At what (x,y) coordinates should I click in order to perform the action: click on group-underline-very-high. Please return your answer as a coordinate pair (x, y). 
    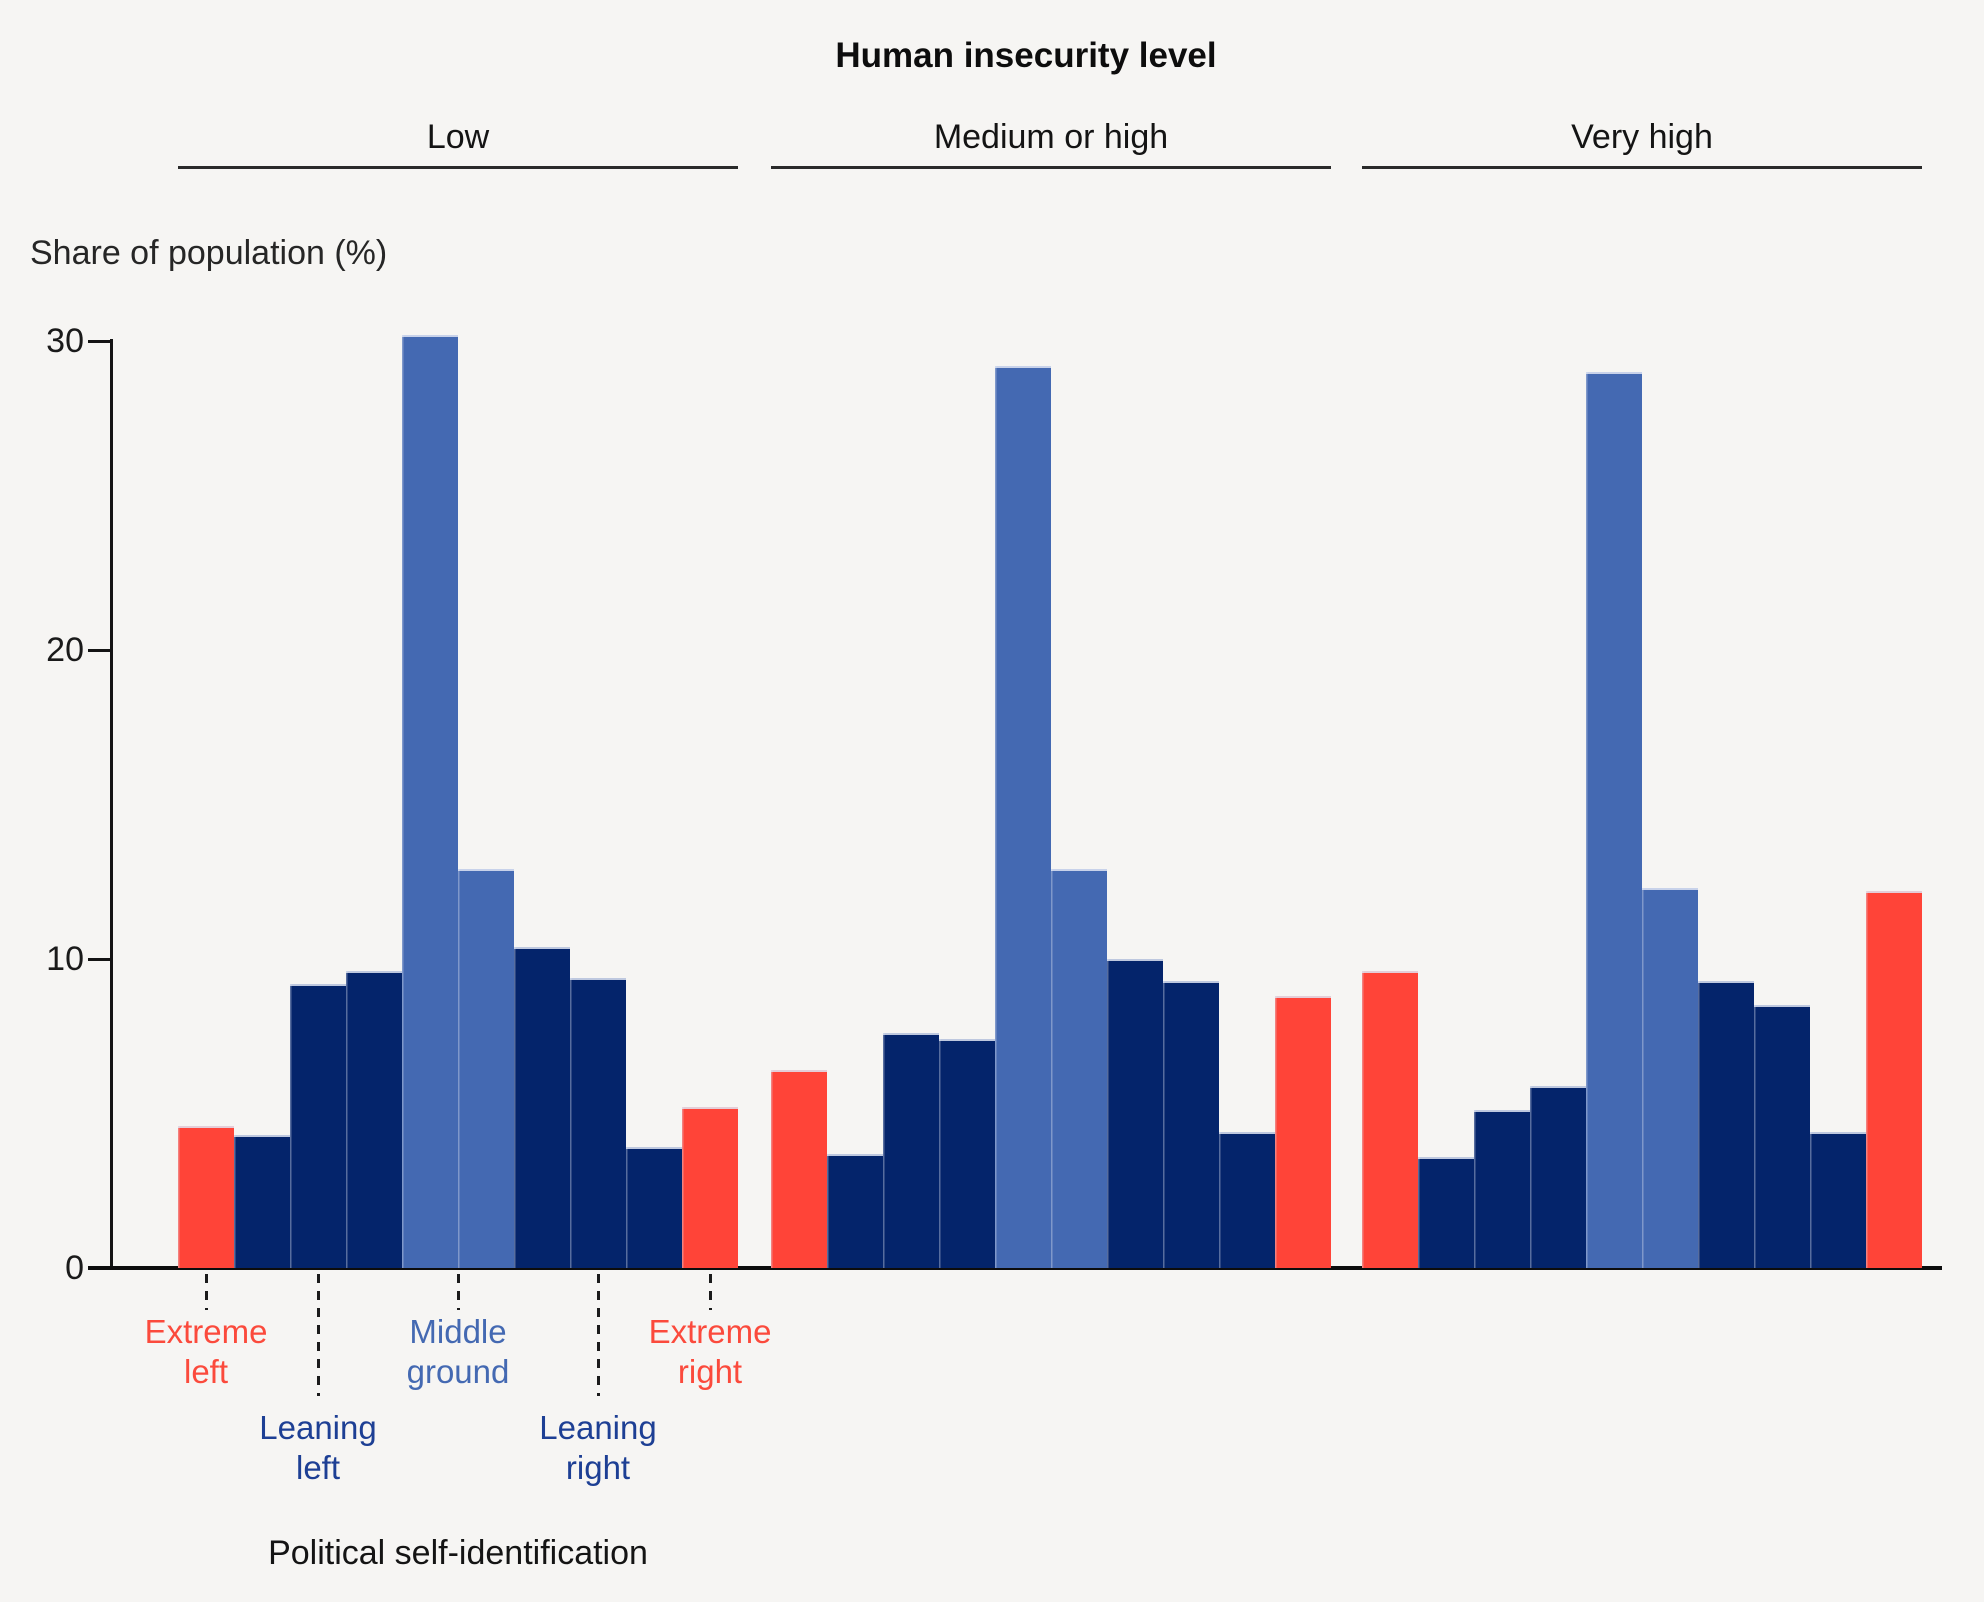
    Looking at the image, I should click on (1642, 167).